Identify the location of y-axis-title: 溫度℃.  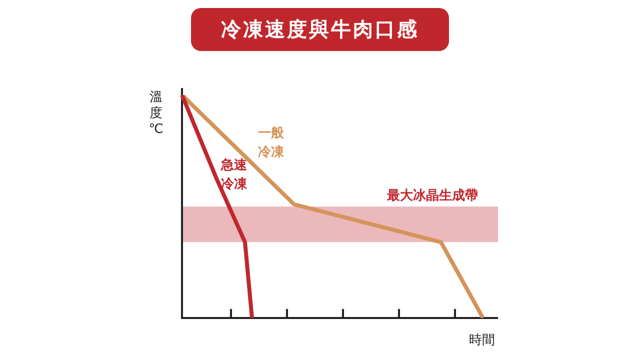
(156, 113).